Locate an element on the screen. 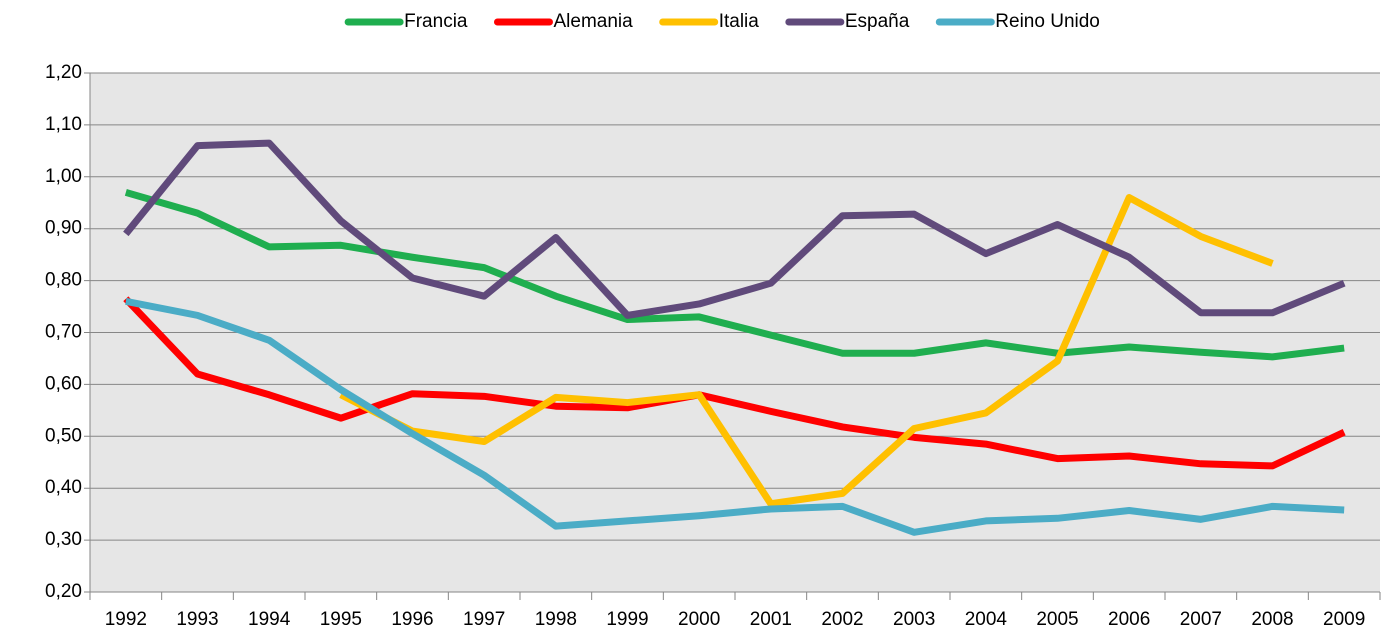 The height and width of the screenshot is (644, 1383). x-tick-label: 2007 is located at coordinates (1201, 619).